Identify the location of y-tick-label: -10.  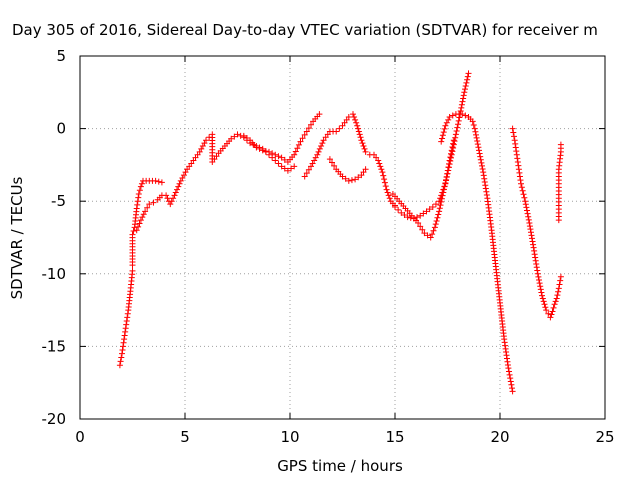
(54, 274).